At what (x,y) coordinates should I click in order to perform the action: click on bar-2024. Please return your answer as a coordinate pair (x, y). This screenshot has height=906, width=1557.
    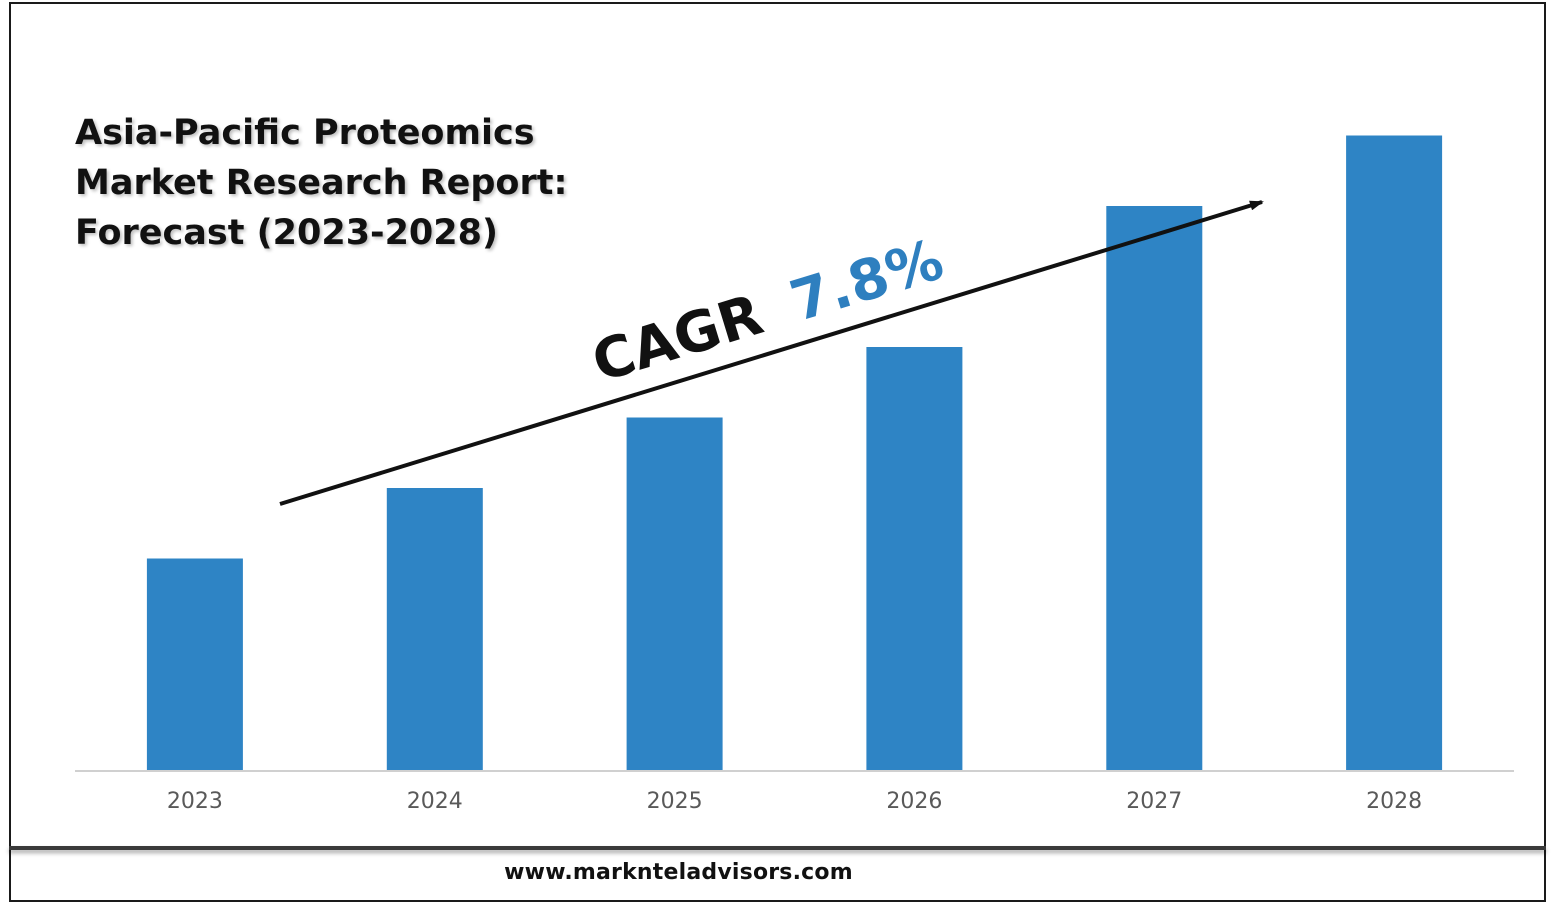
    Looking at the image, I should click on (434, 629).